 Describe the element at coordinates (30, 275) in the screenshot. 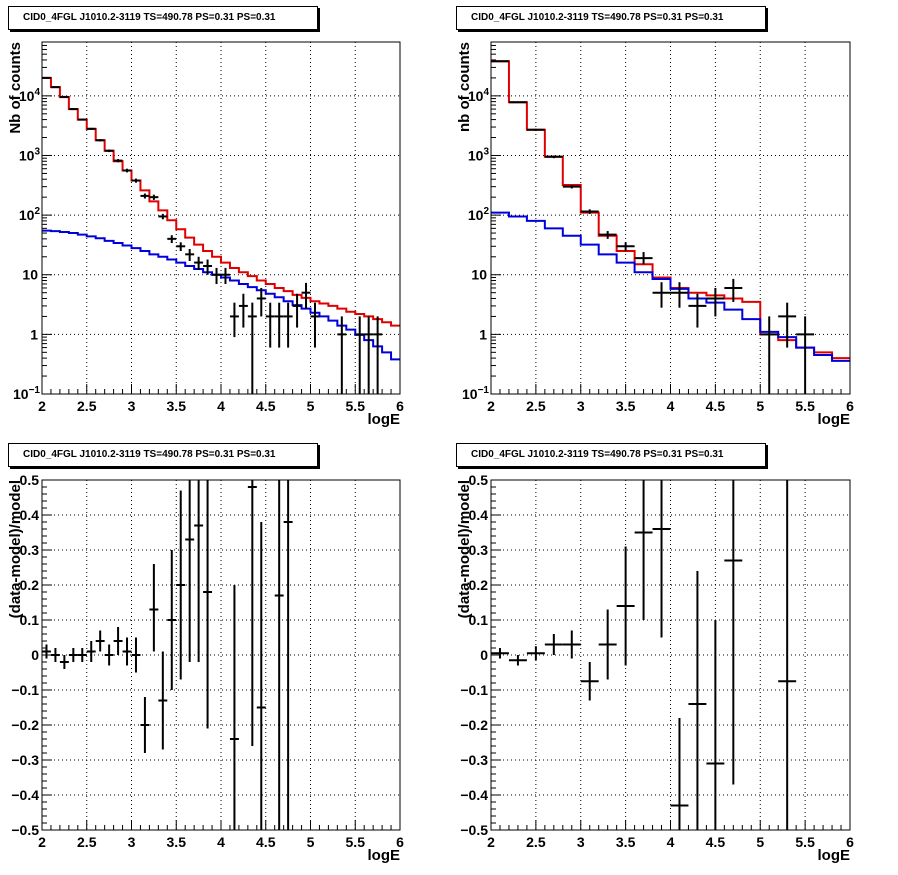

I see `y-tick-label: 10` at that location.